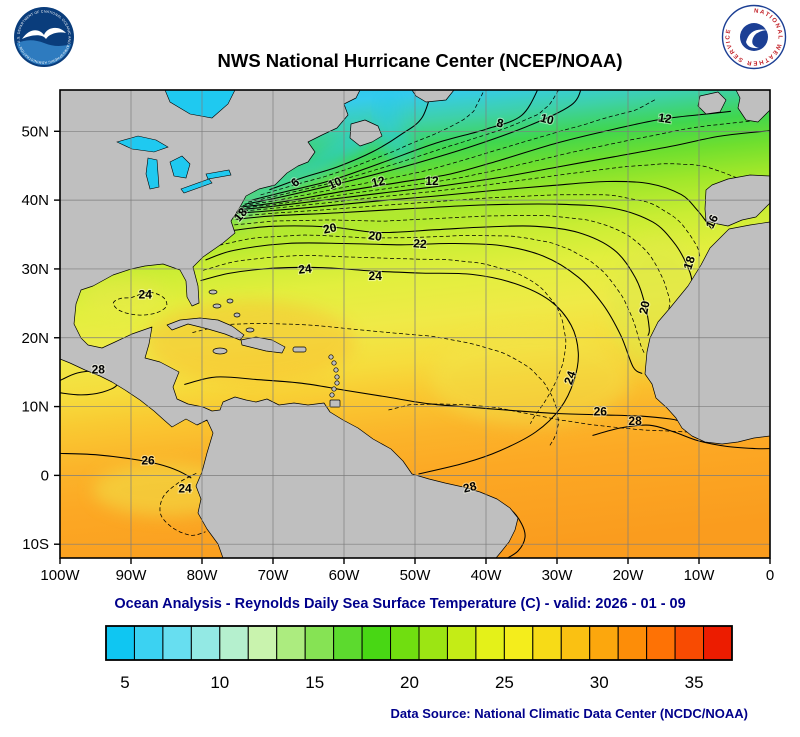 This screenshot has height=737, width=800. What do you see at coordinates (420, 243) in the screenshot?
I see `contour-label: 22` at bounding box center [420, 243].